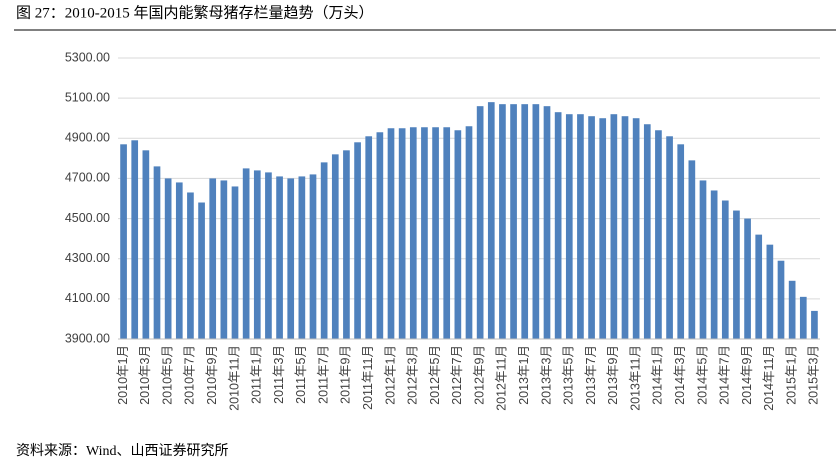 Image resolution: width=836 pixels, height=469 pixels. Describe the element at coordinates (323, 374) in the screenshot. I see `x-tick-label: 2011年7月` at that location.